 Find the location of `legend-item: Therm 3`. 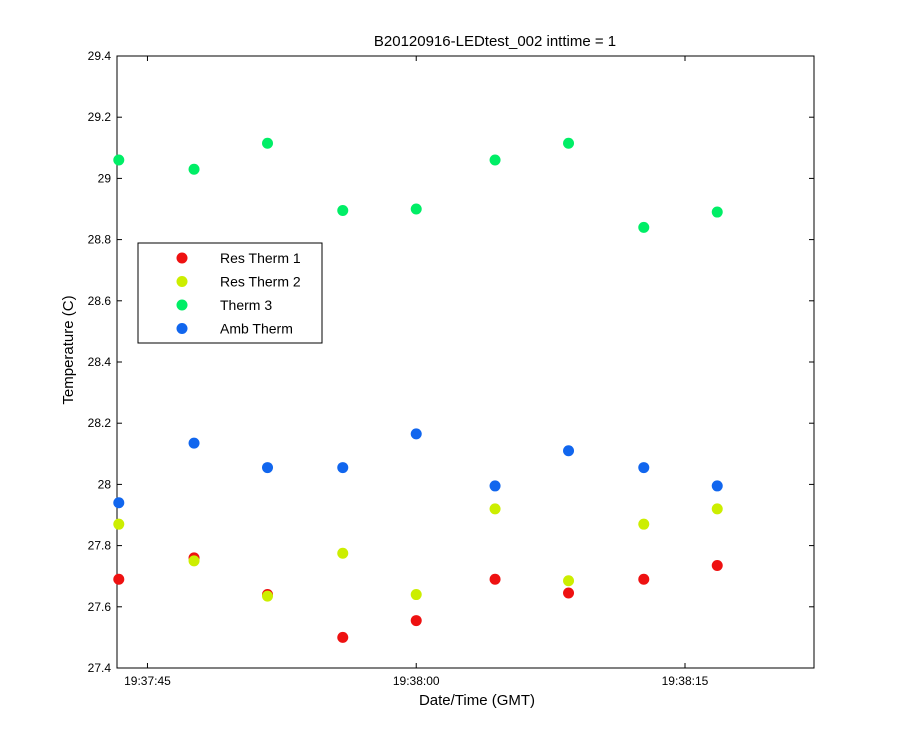

legend-item: Therm 3 is located at coordinates (224, 305).